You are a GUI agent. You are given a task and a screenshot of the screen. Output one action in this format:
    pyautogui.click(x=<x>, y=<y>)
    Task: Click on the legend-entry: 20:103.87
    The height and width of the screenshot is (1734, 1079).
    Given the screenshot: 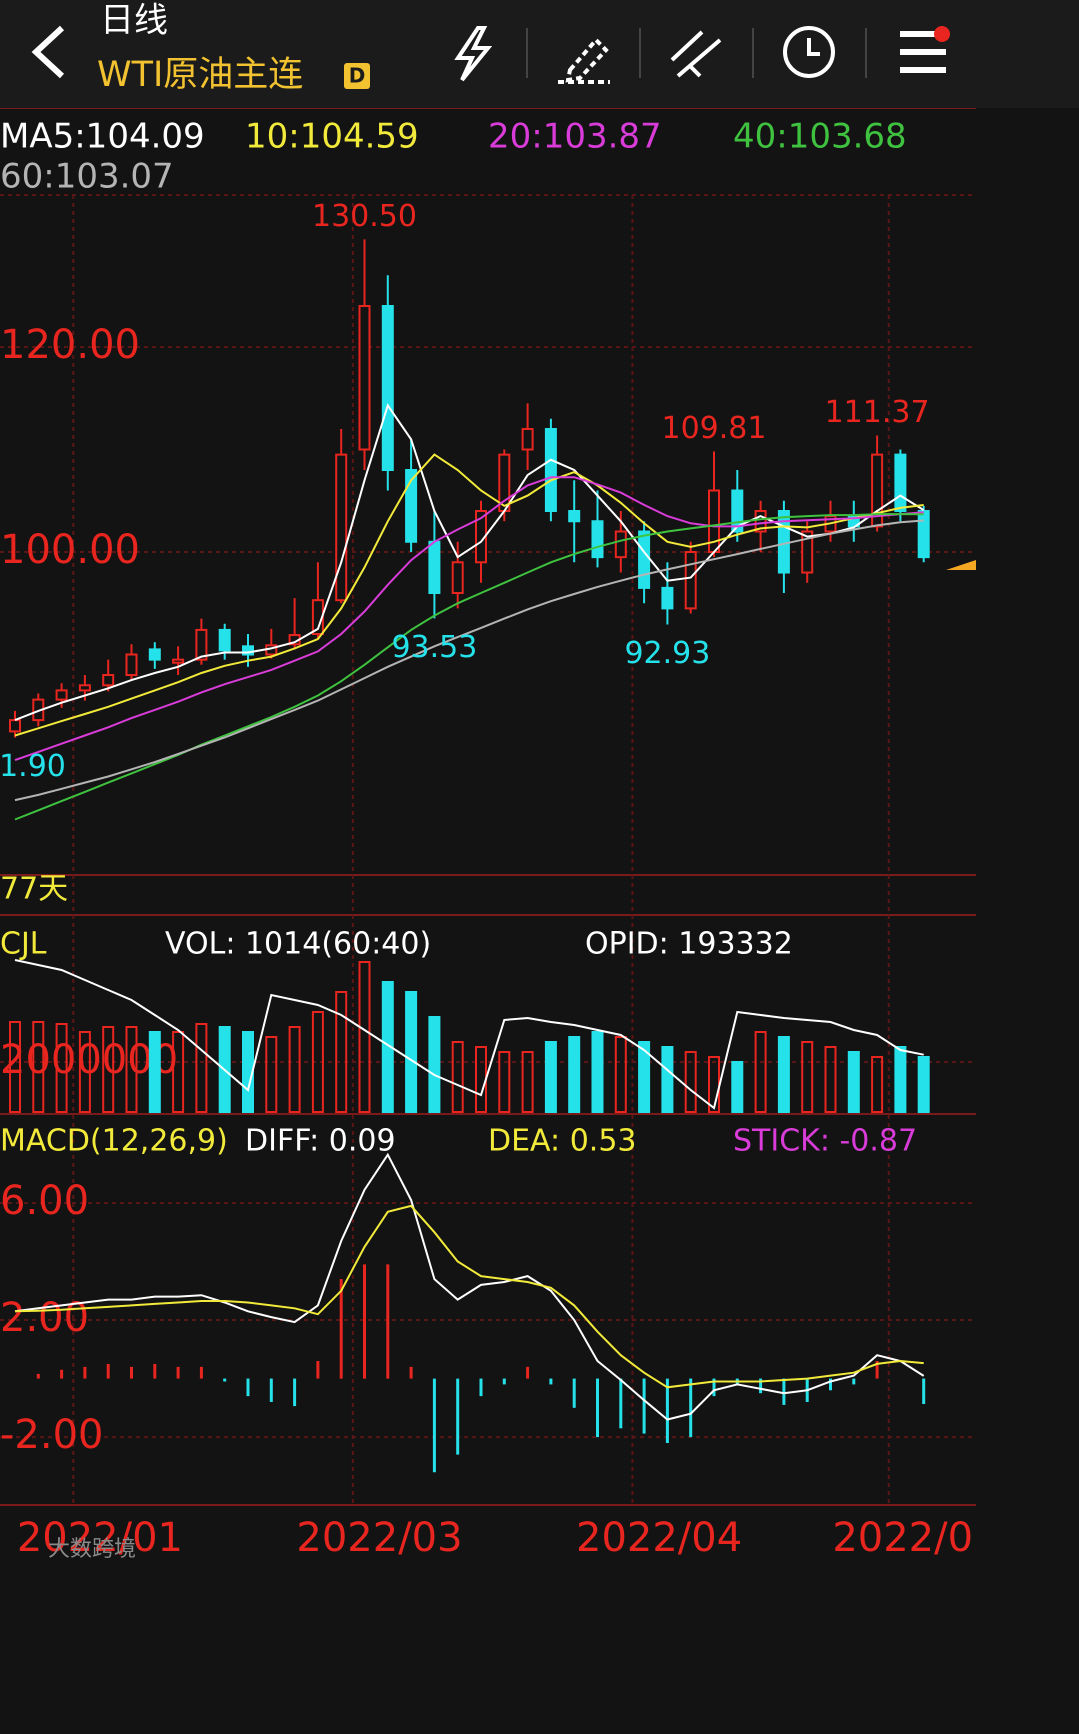 What is the action you would take?
    pyautogui.click(x=575, y=137)
    